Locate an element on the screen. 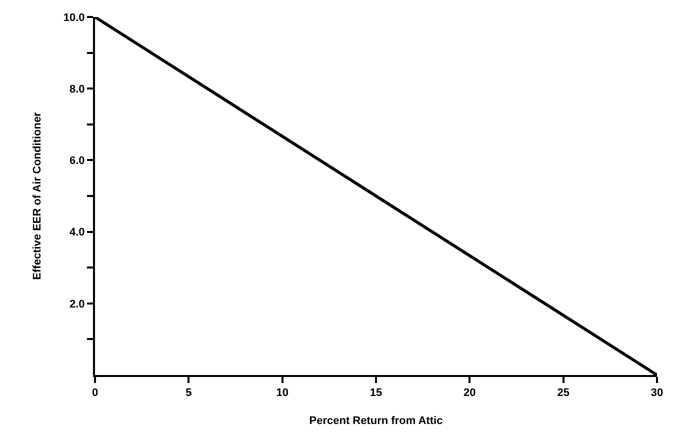 This screenshot has height=445, width=677. x-tick-label: 30 is located at coordinates (657, 393).